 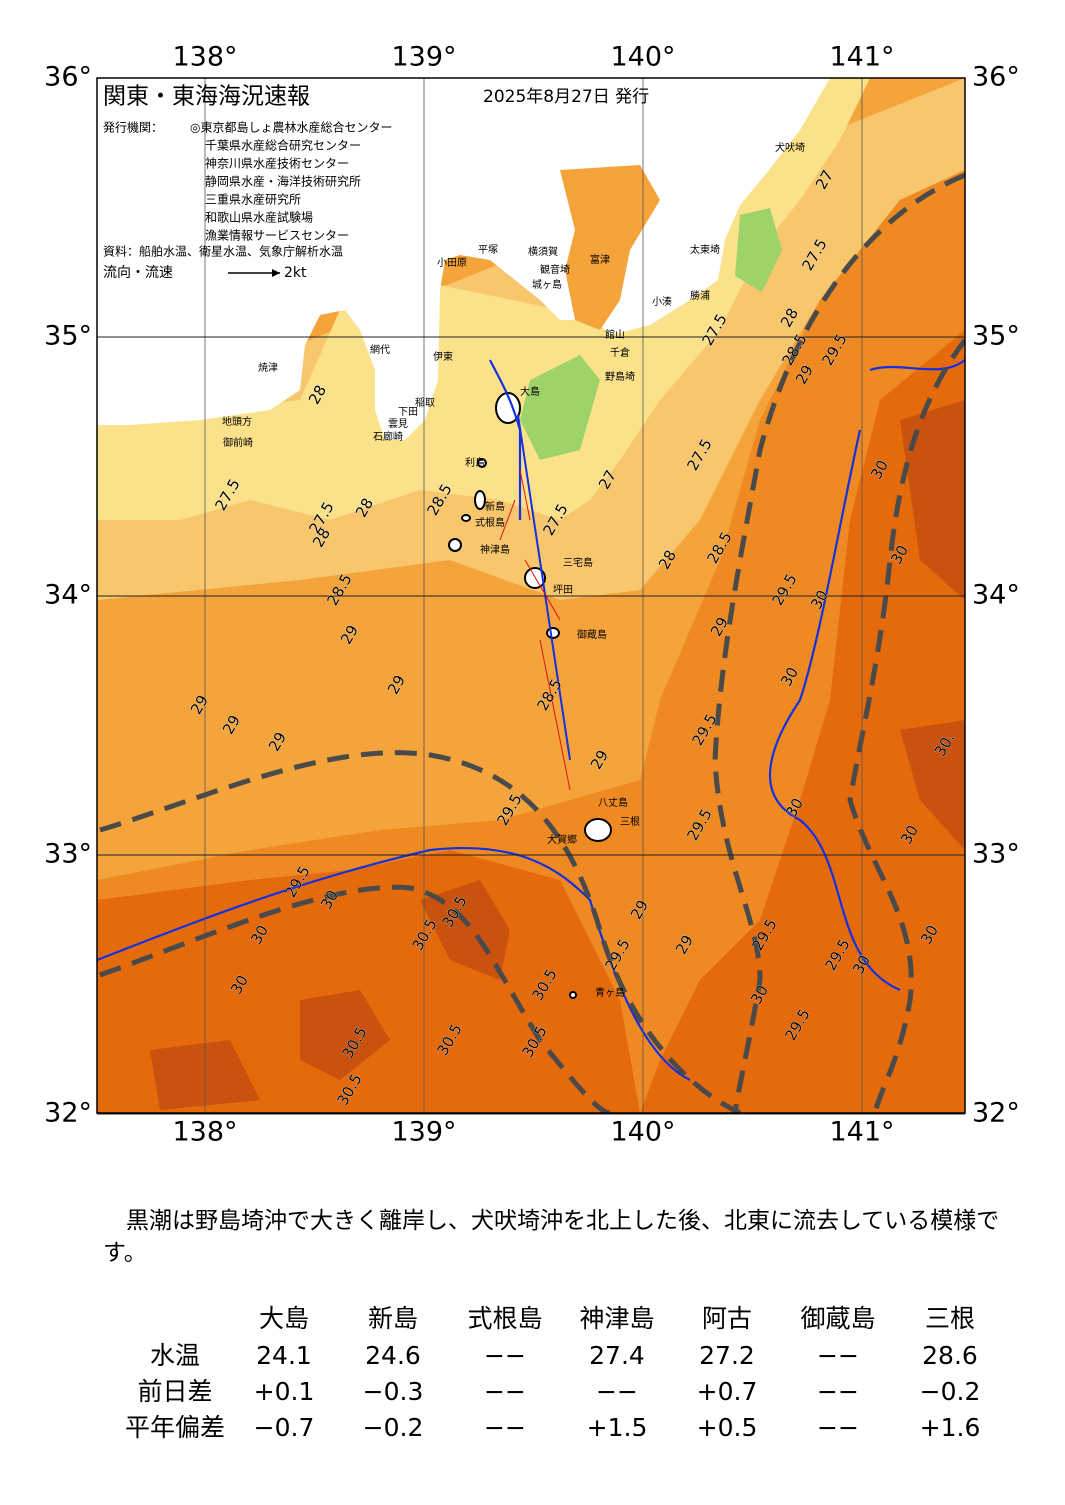 I want to click on lon-label-bottom: 141°, so click(x=861, y=1132).